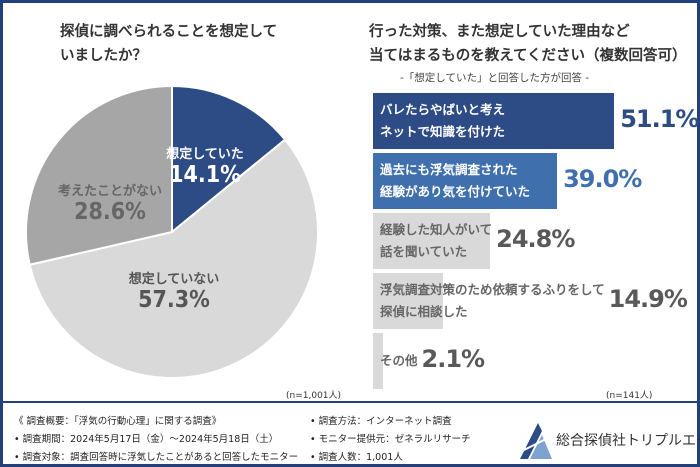  What do you see at coordinates (174, 279) in the screenshot?
I see `pie-slice-name: 想定していない` at bounding box center [174, 279].